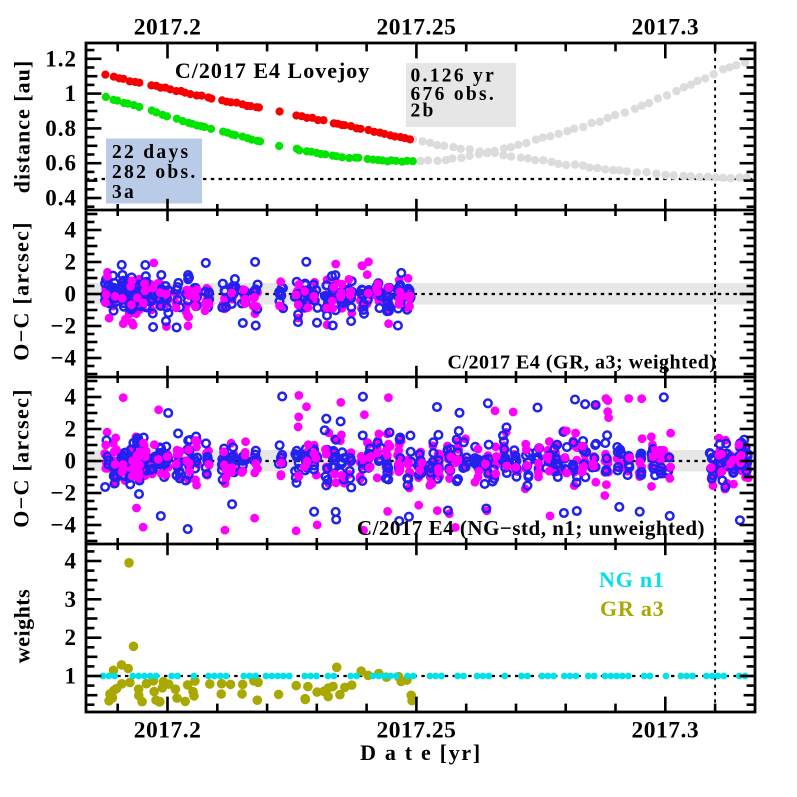 The height and width of the screenshot is (797, 797). I want to click on svg-text: 3, so click(71, 599).